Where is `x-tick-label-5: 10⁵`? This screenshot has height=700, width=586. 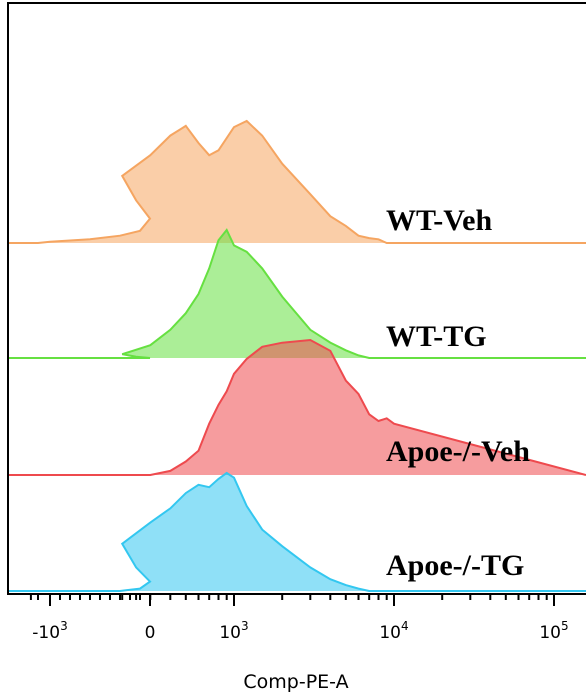 x-tick-label-5: 10⁵ is located at coordinates (553, 631).